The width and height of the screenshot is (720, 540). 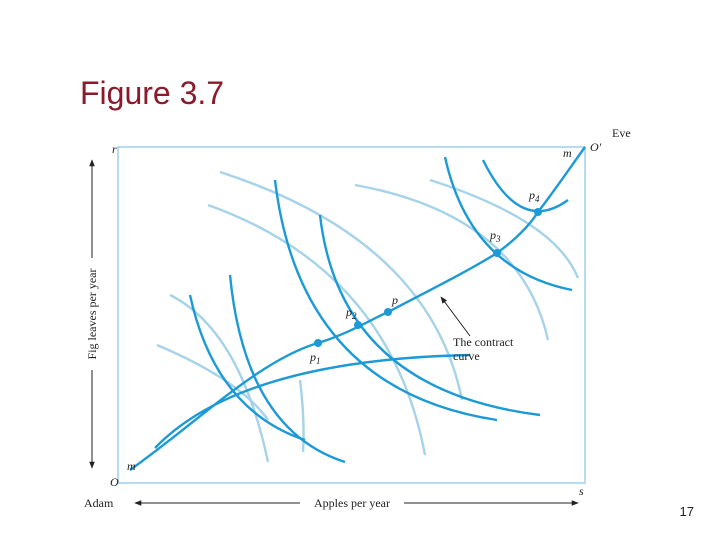 I want to click on box-label: s, so click(x=581, y=491).